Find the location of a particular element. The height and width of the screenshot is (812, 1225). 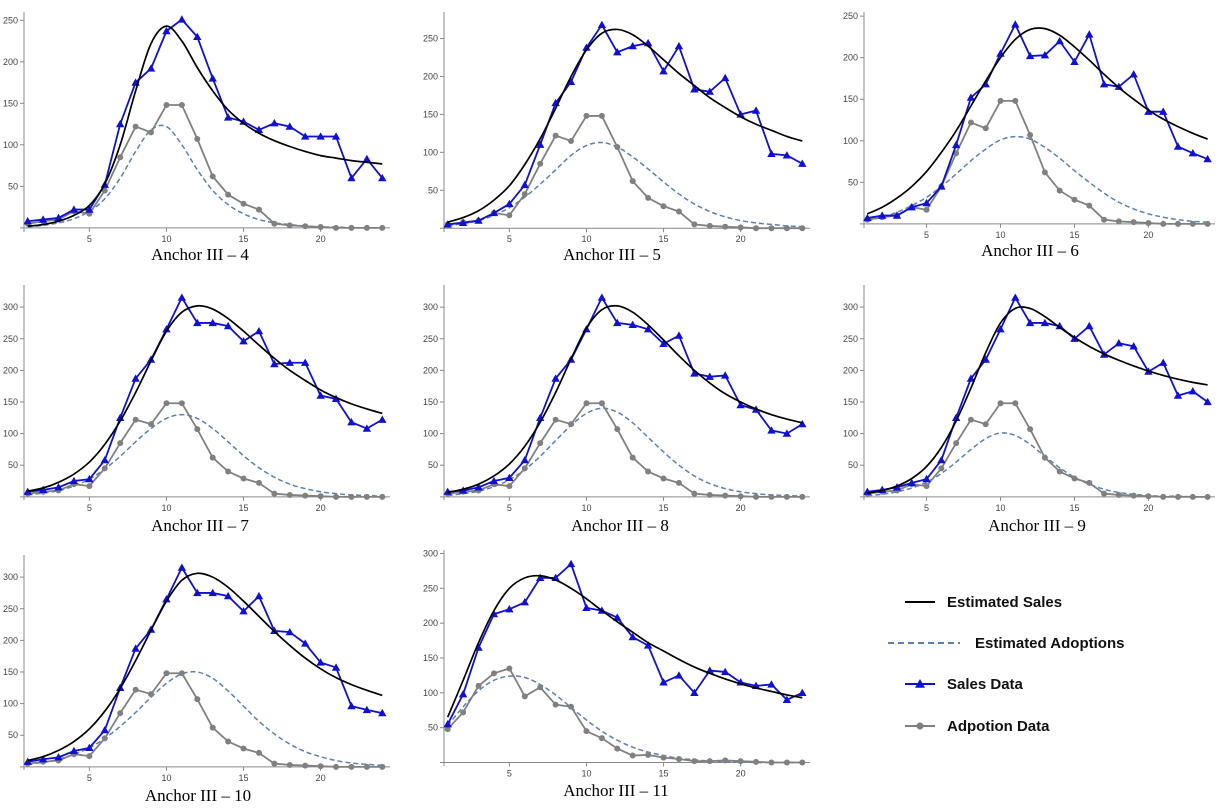

chart-caption: Anchor III – 11 is located at coordinates (616, 790).